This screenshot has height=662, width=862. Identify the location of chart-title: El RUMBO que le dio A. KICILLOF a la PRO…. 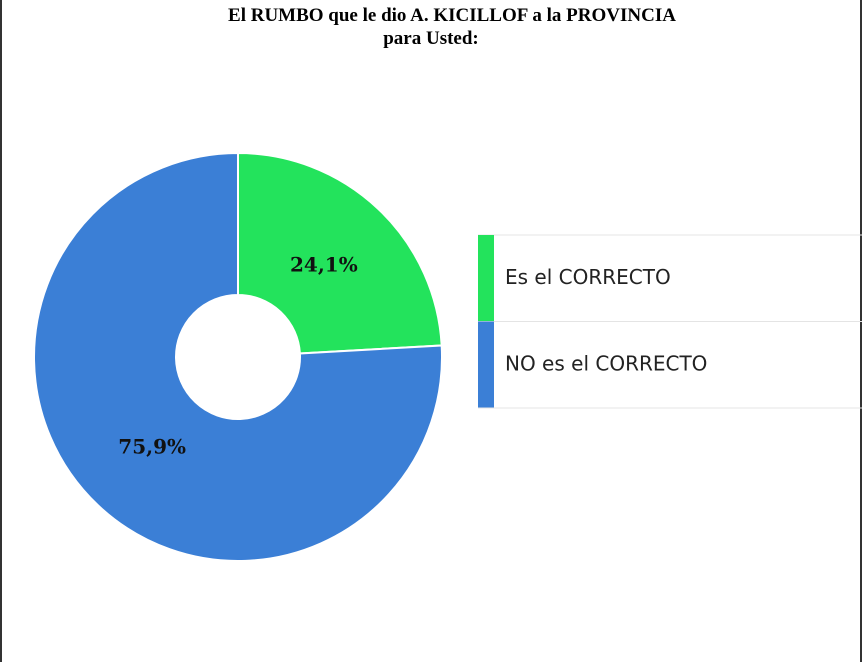
(452, 15).